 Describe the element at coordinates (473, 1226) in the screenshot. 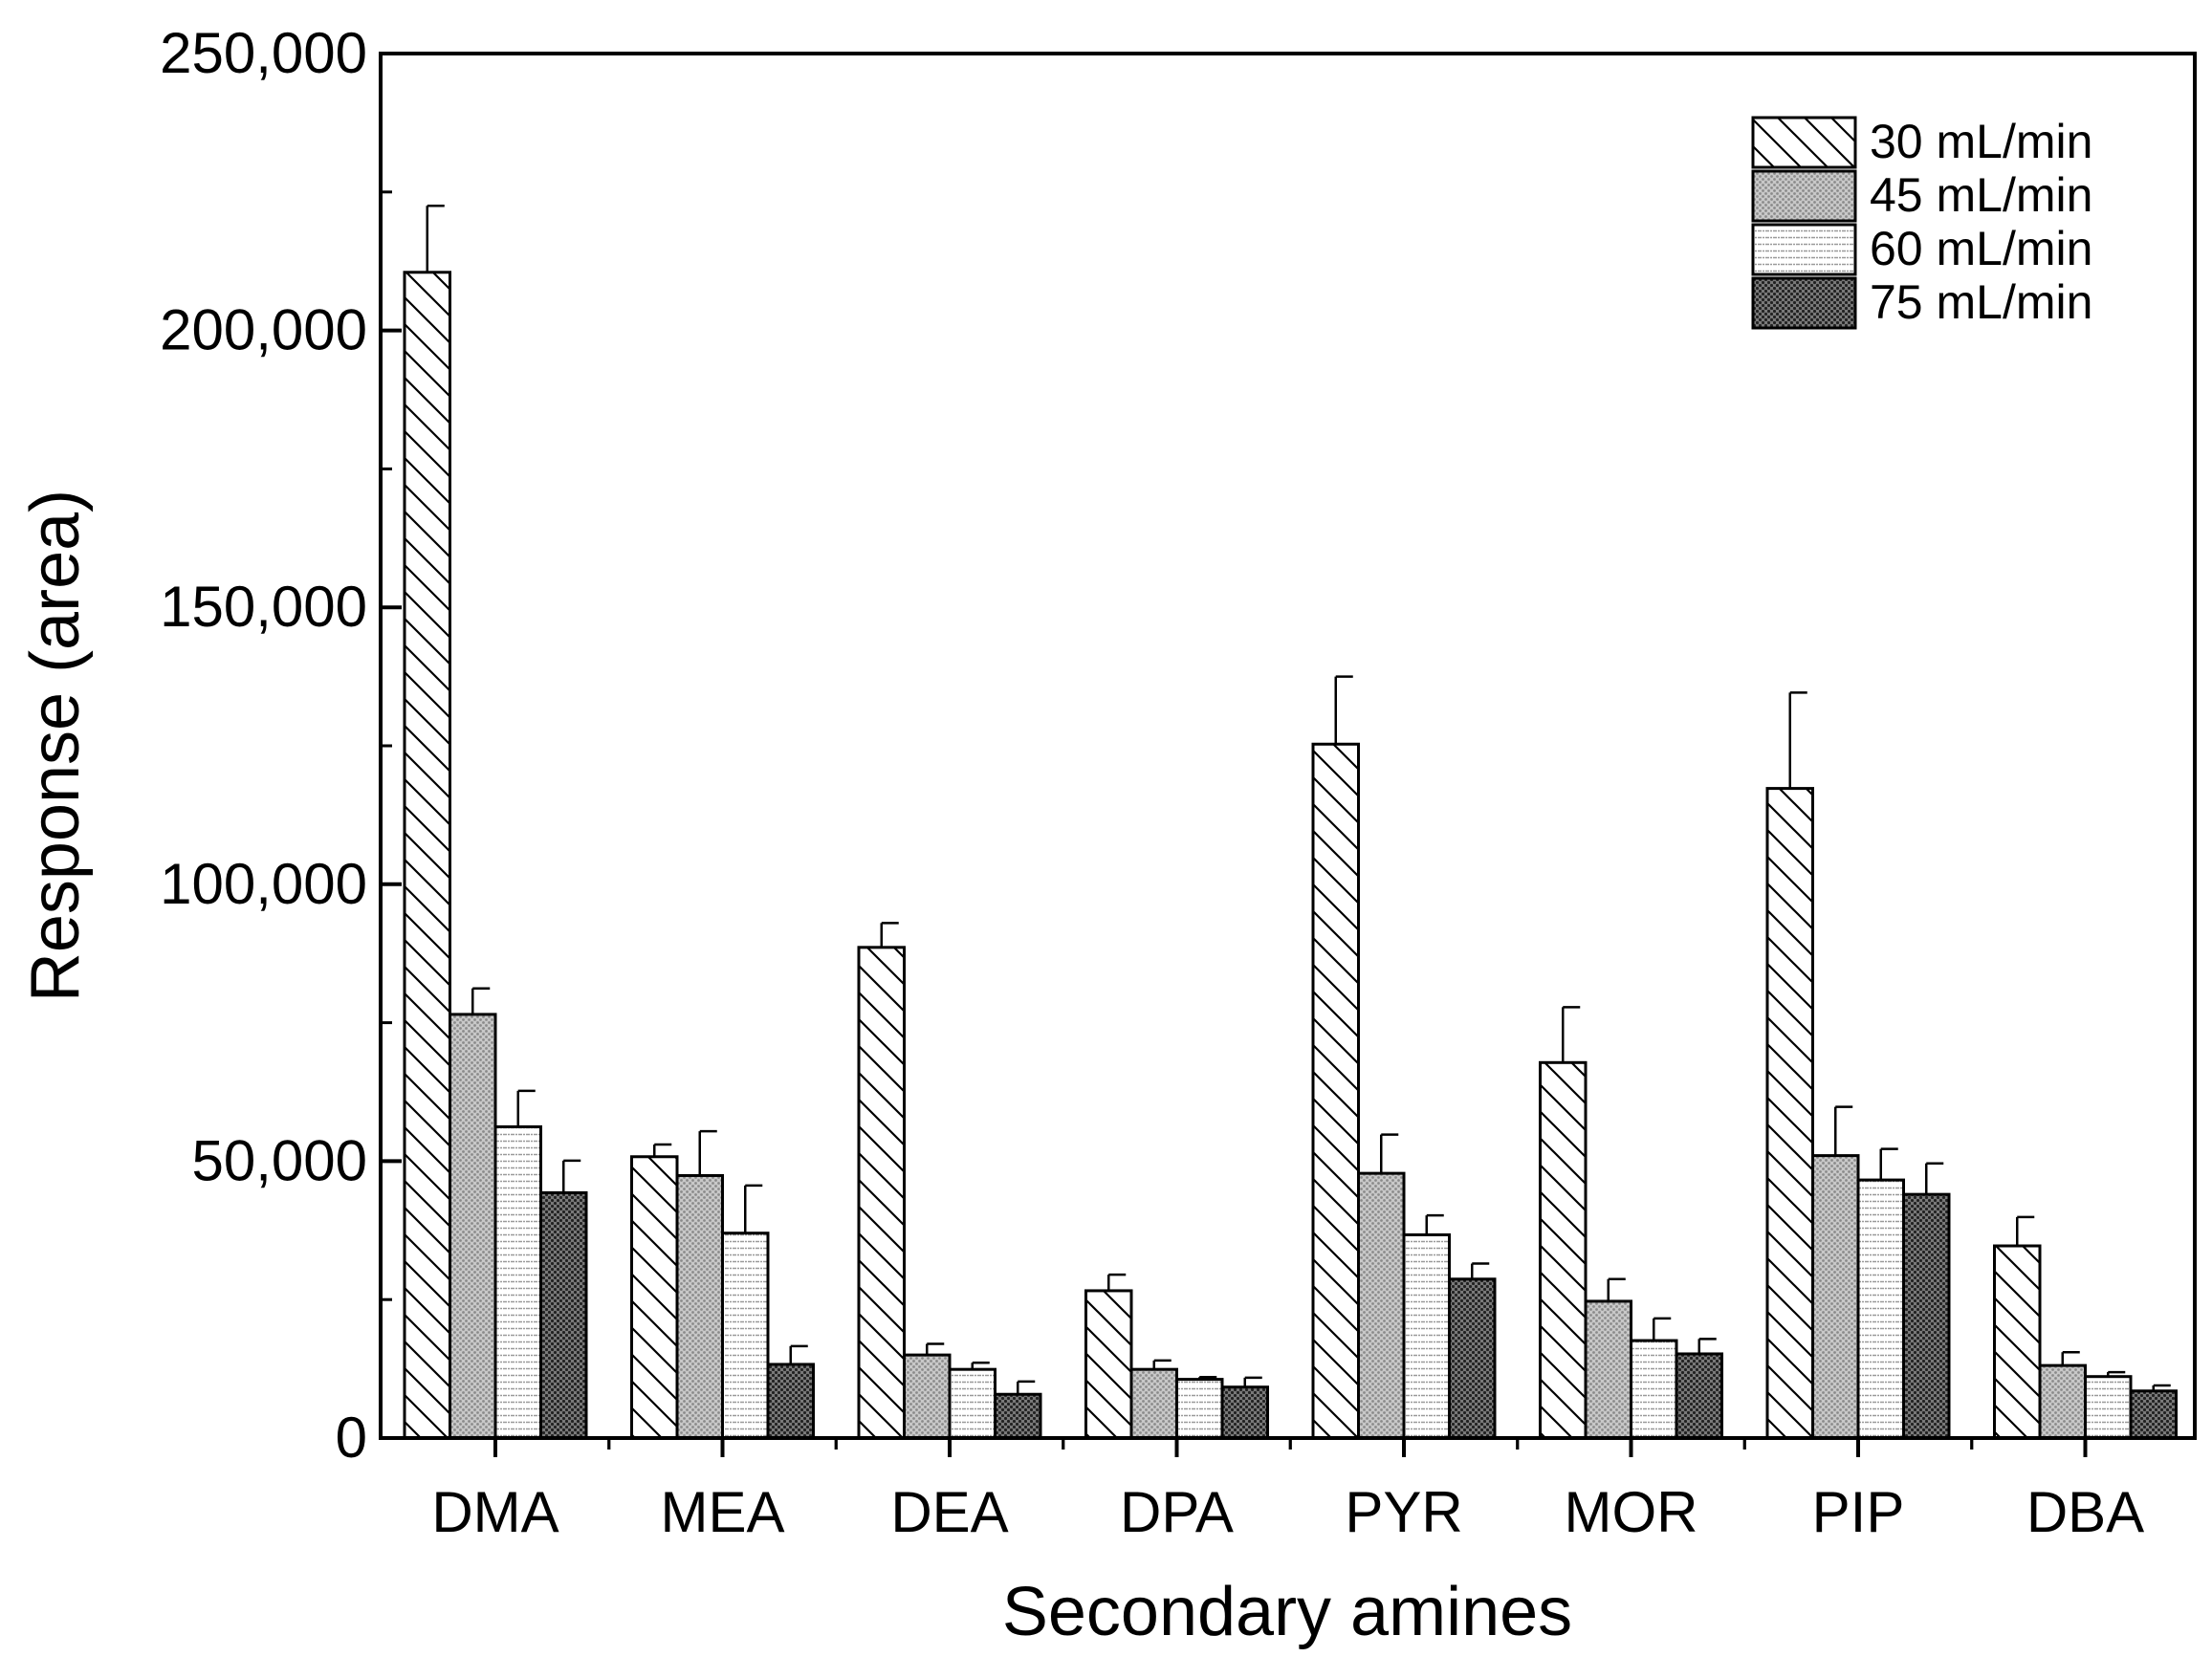

I see `bar-dma-45-ml-min` at that location.